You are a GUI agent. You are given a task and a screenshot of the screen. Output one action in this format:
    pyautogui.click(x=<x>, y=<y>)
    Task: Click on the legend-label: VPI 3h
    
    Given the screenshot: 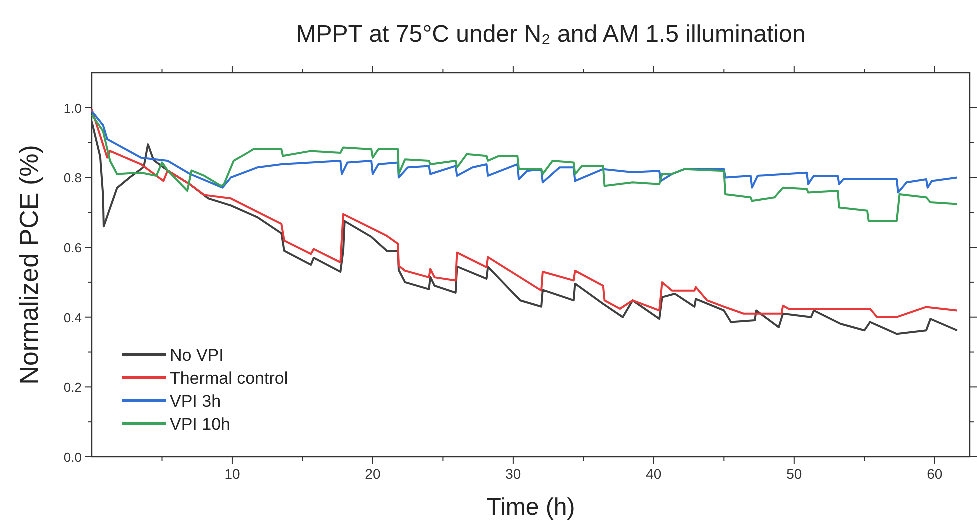 What is the action you would take?
    pyautogui.click(x=196, y=401)
    